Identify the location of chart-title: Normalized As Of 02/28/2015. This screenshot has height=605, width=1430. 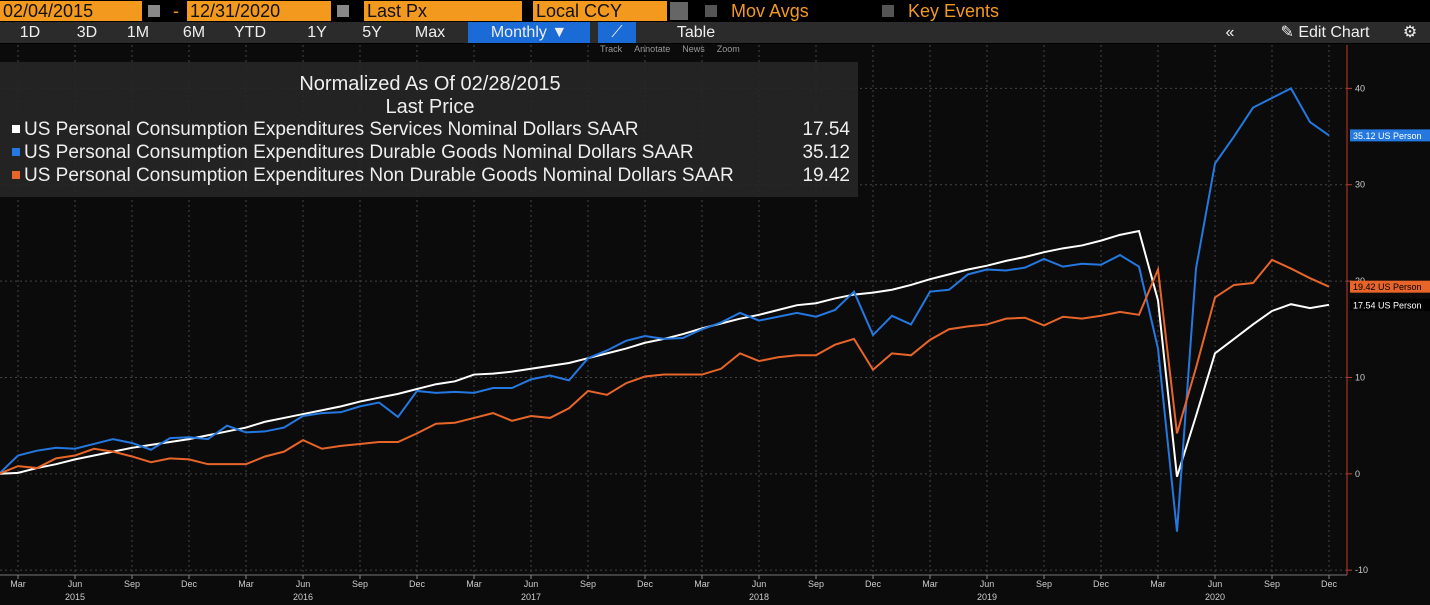
(429, 84).